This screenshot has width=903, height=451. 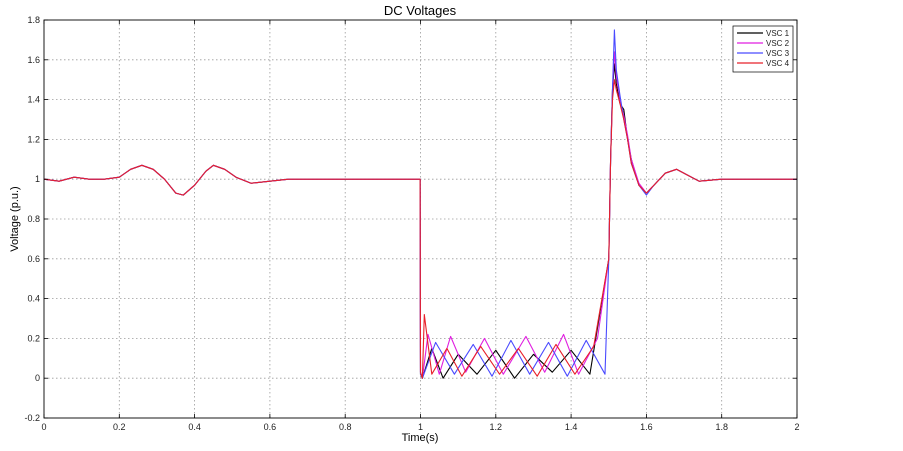 What do you see at coordinates (15, 218) in the screenshot?
I see `y-axis-label: Voltage (p.u.)` at bounding box center [15, 218].